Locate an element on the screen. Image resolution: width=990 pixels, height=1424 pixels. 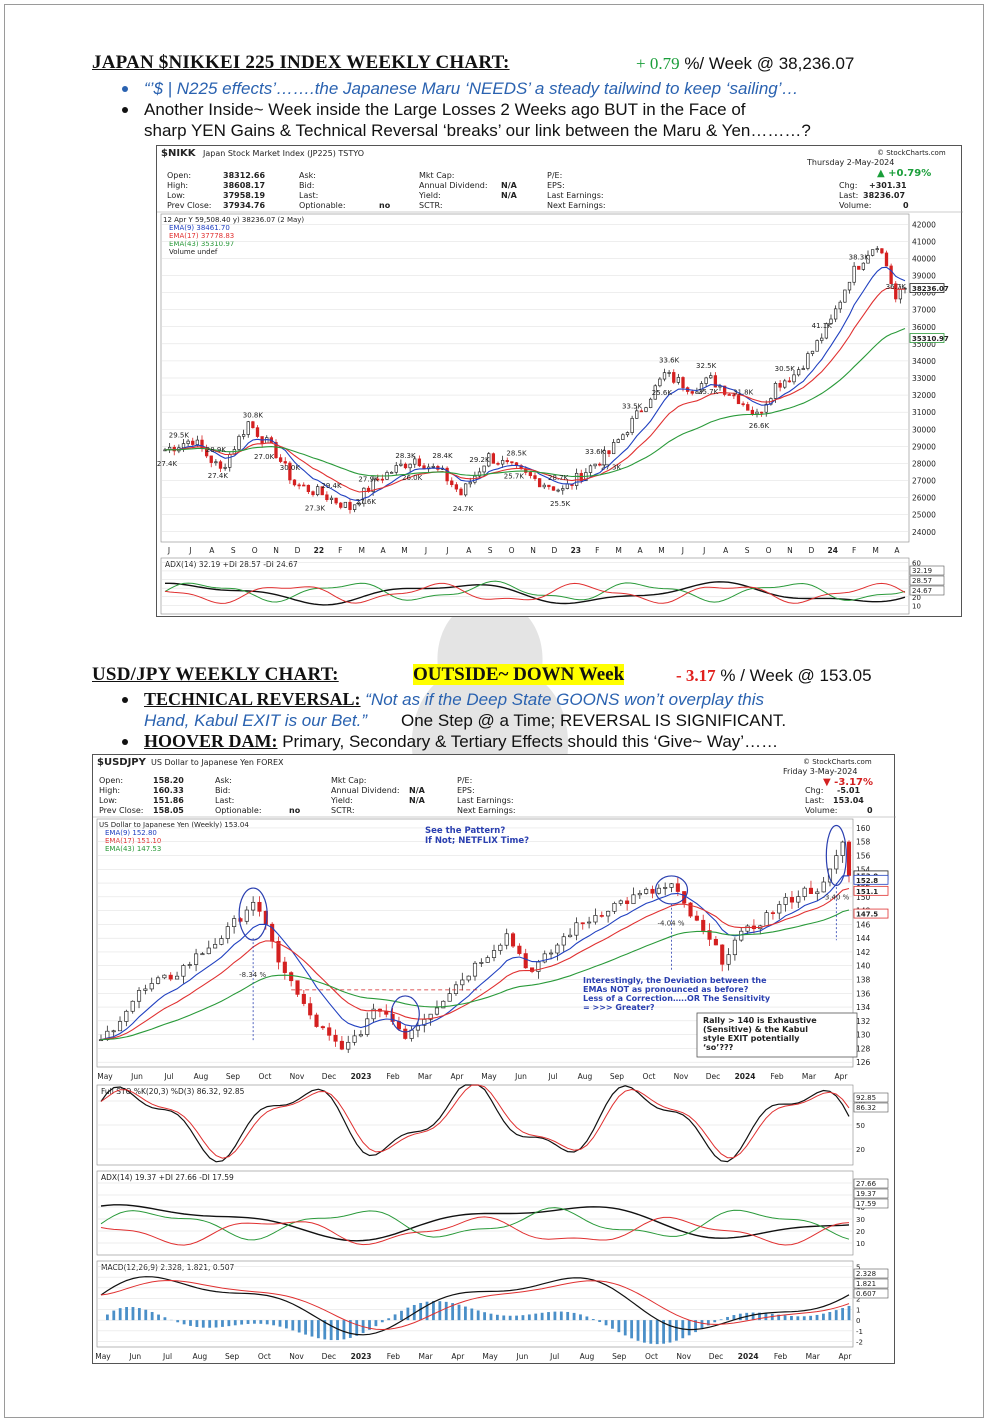
x-axis-label: Feb is located at coordinates (777, 1076).